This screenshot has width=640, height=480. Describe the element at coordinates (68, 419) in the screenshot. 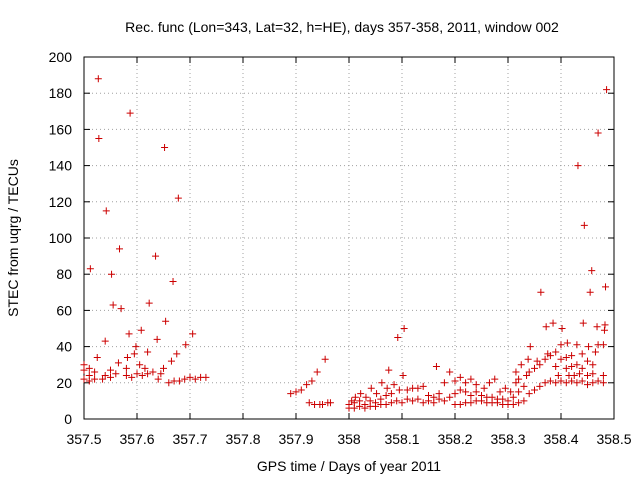

I see `y-tick-label: 0` at that location.